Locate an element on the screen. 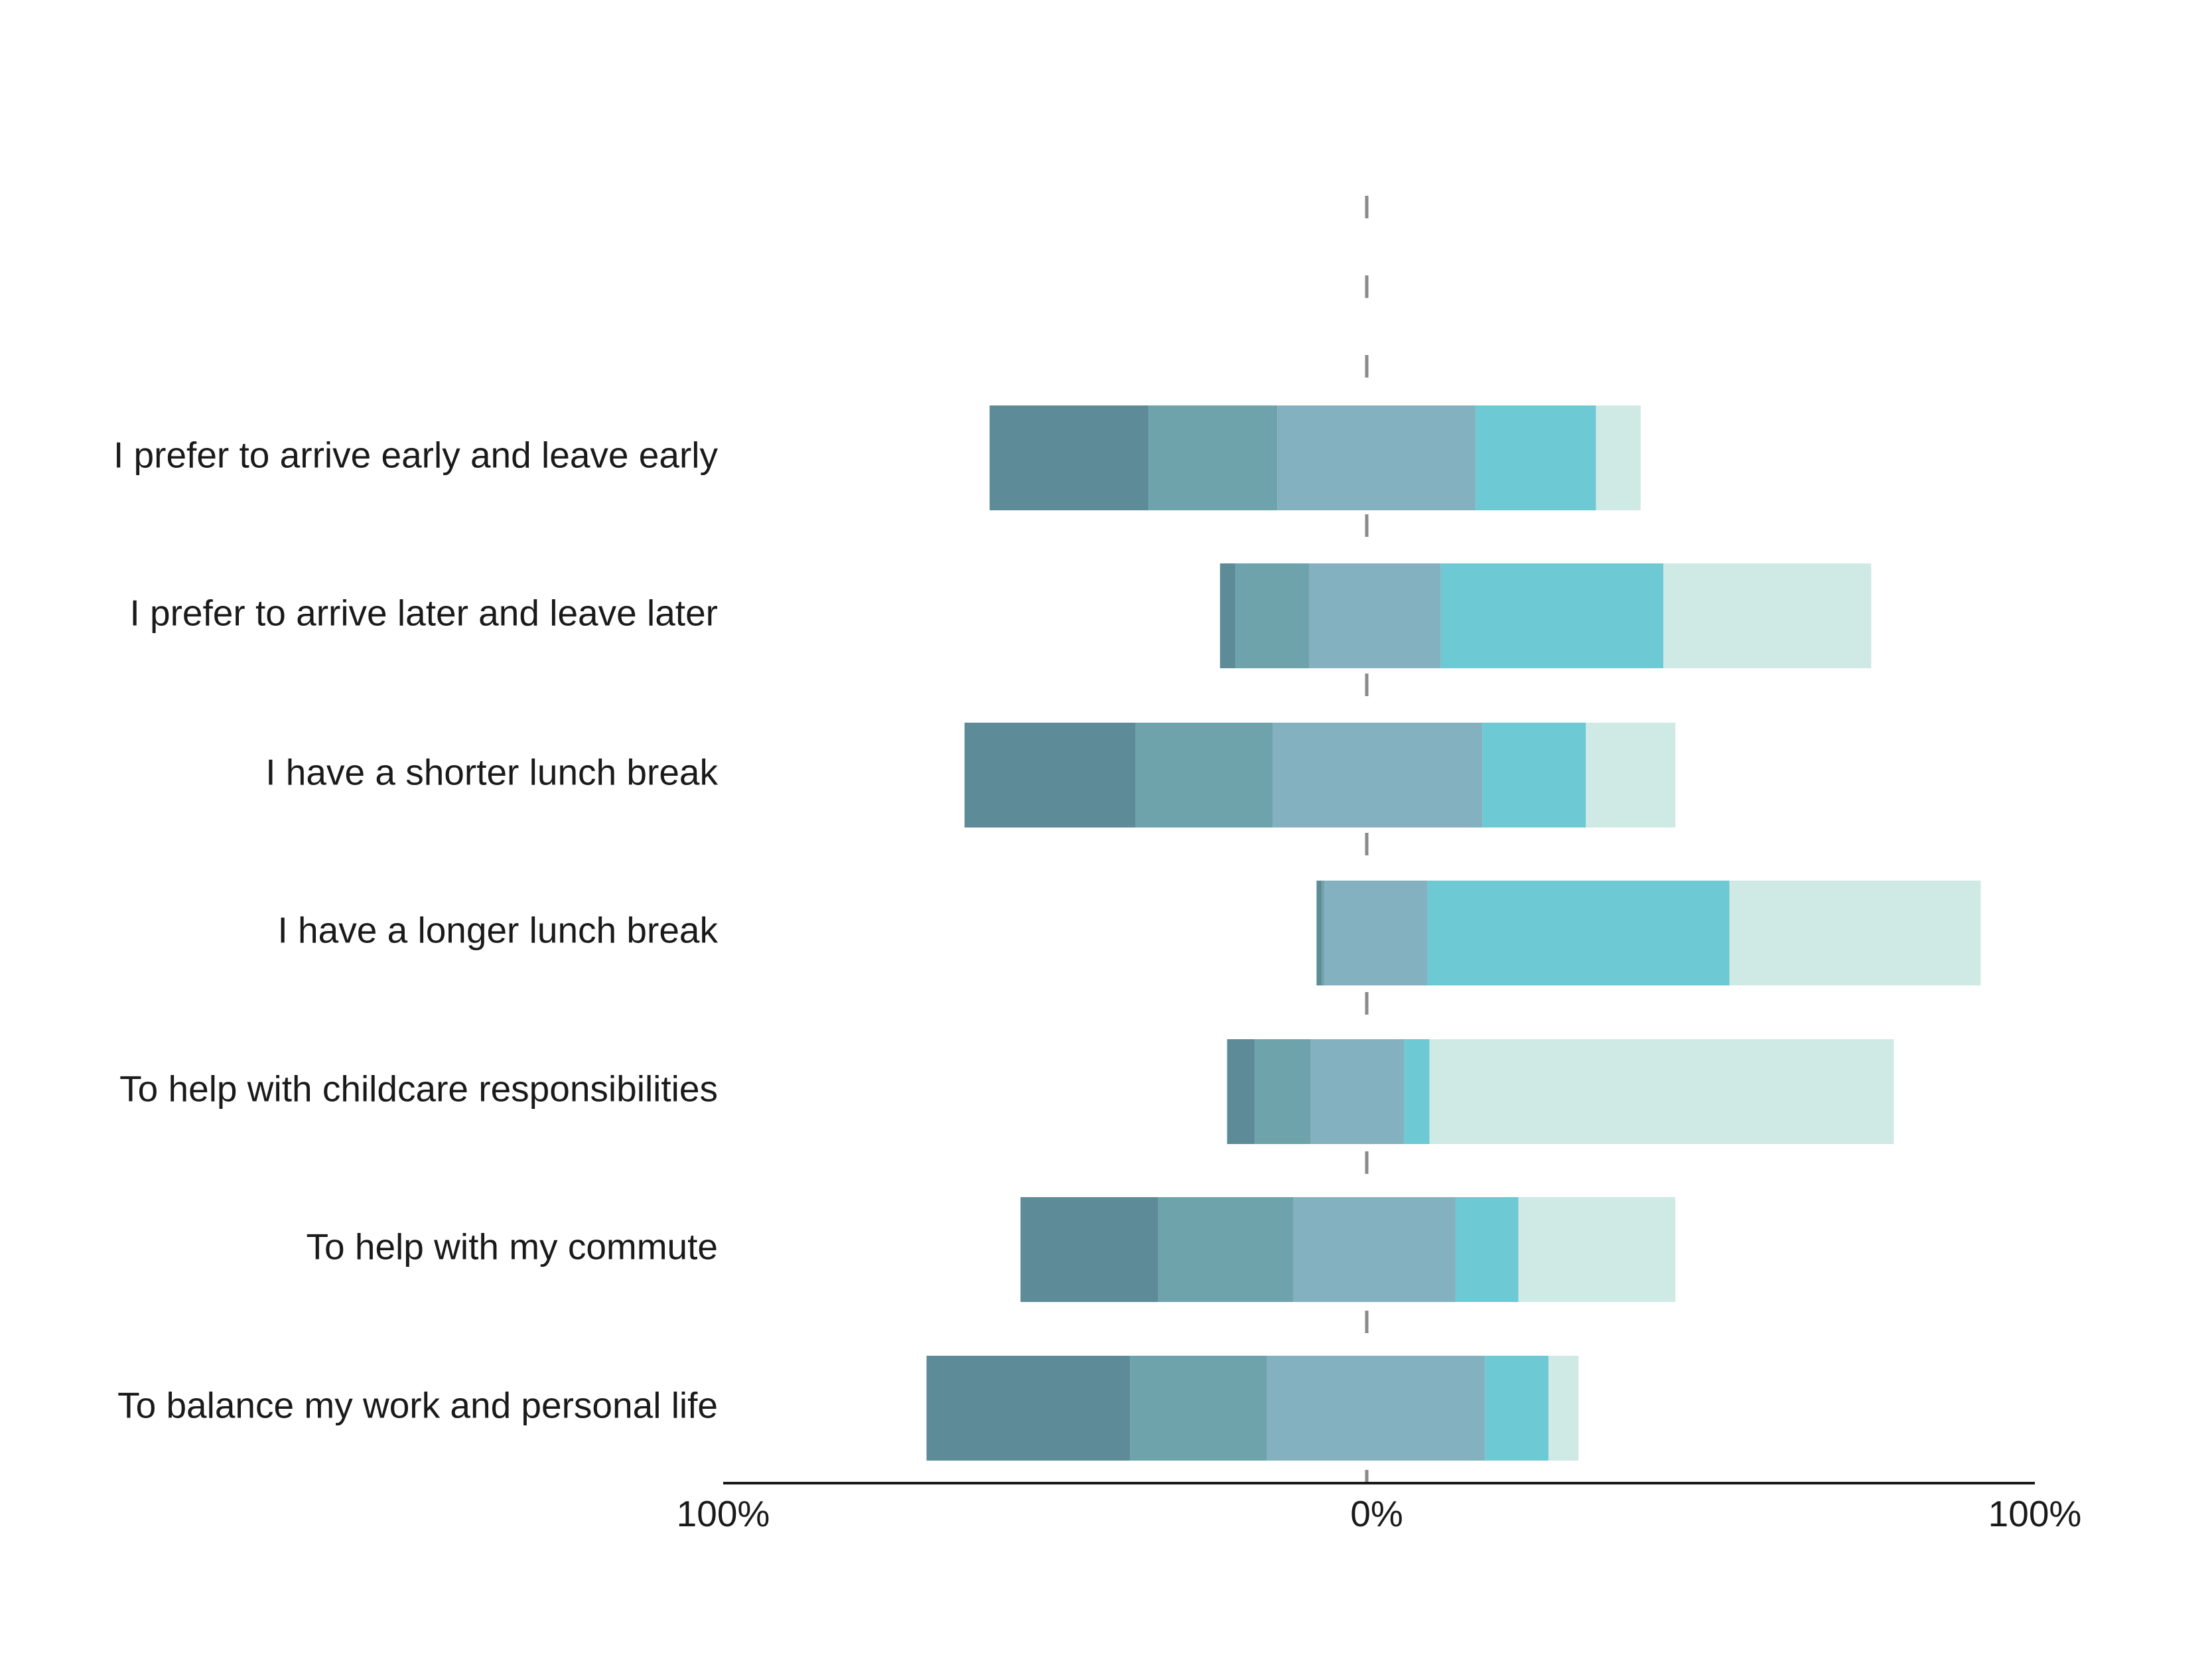 Image resolution: width=2212 pixels, height=1659 pixels. category-label: I prefer to arrive later and leave later is located at coordinates (423, 613).